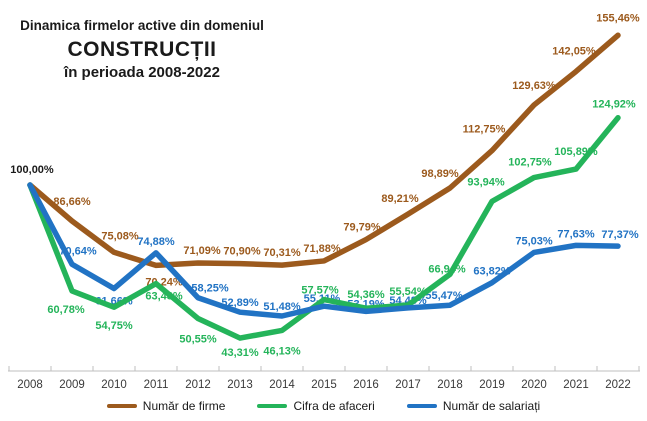 The width and height of the screenshot is (647, 421). I want to click on x-tick-label: 2021, so click(576, 385).